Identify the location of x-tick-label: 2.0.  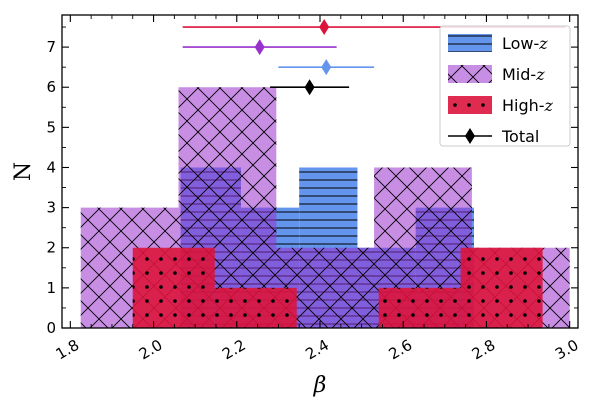
(151, 350).